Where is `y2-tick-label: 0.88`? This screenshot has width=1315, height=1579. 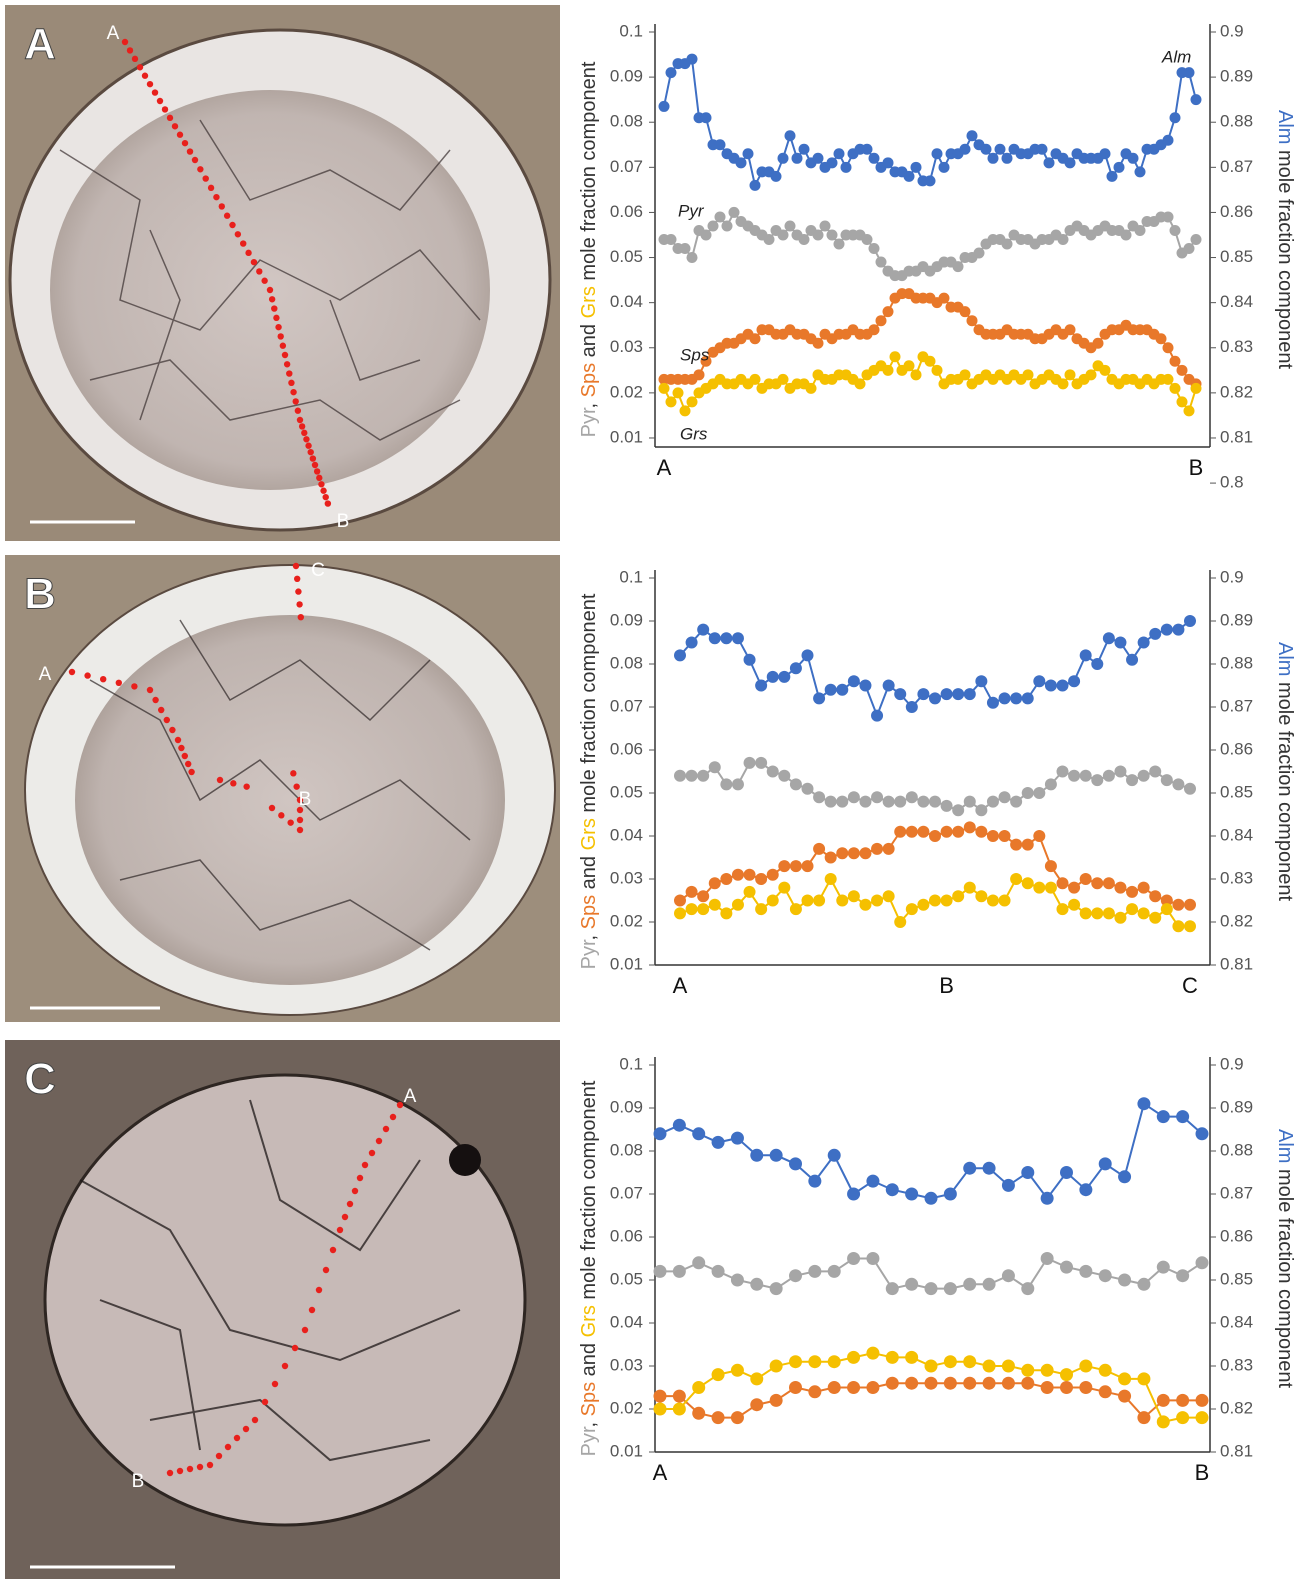
y2-tick-label: 0.88 is located at coordinates (1236, 121).